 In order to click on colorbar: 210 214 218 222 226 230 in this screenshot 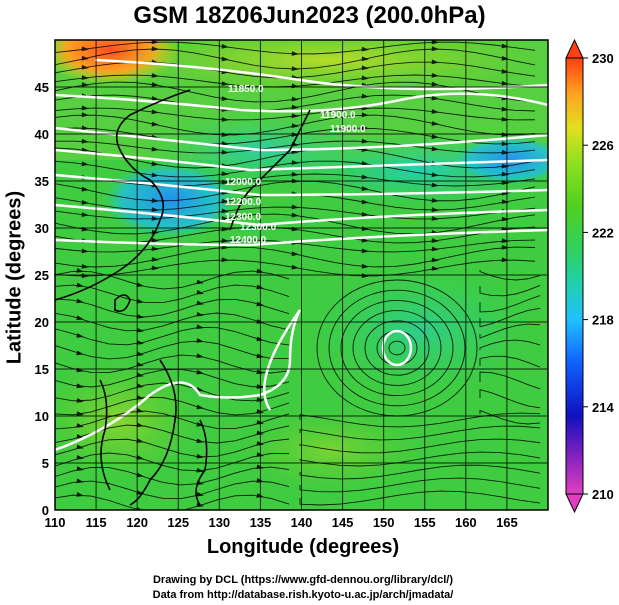, I will do `click(589, 276)`.